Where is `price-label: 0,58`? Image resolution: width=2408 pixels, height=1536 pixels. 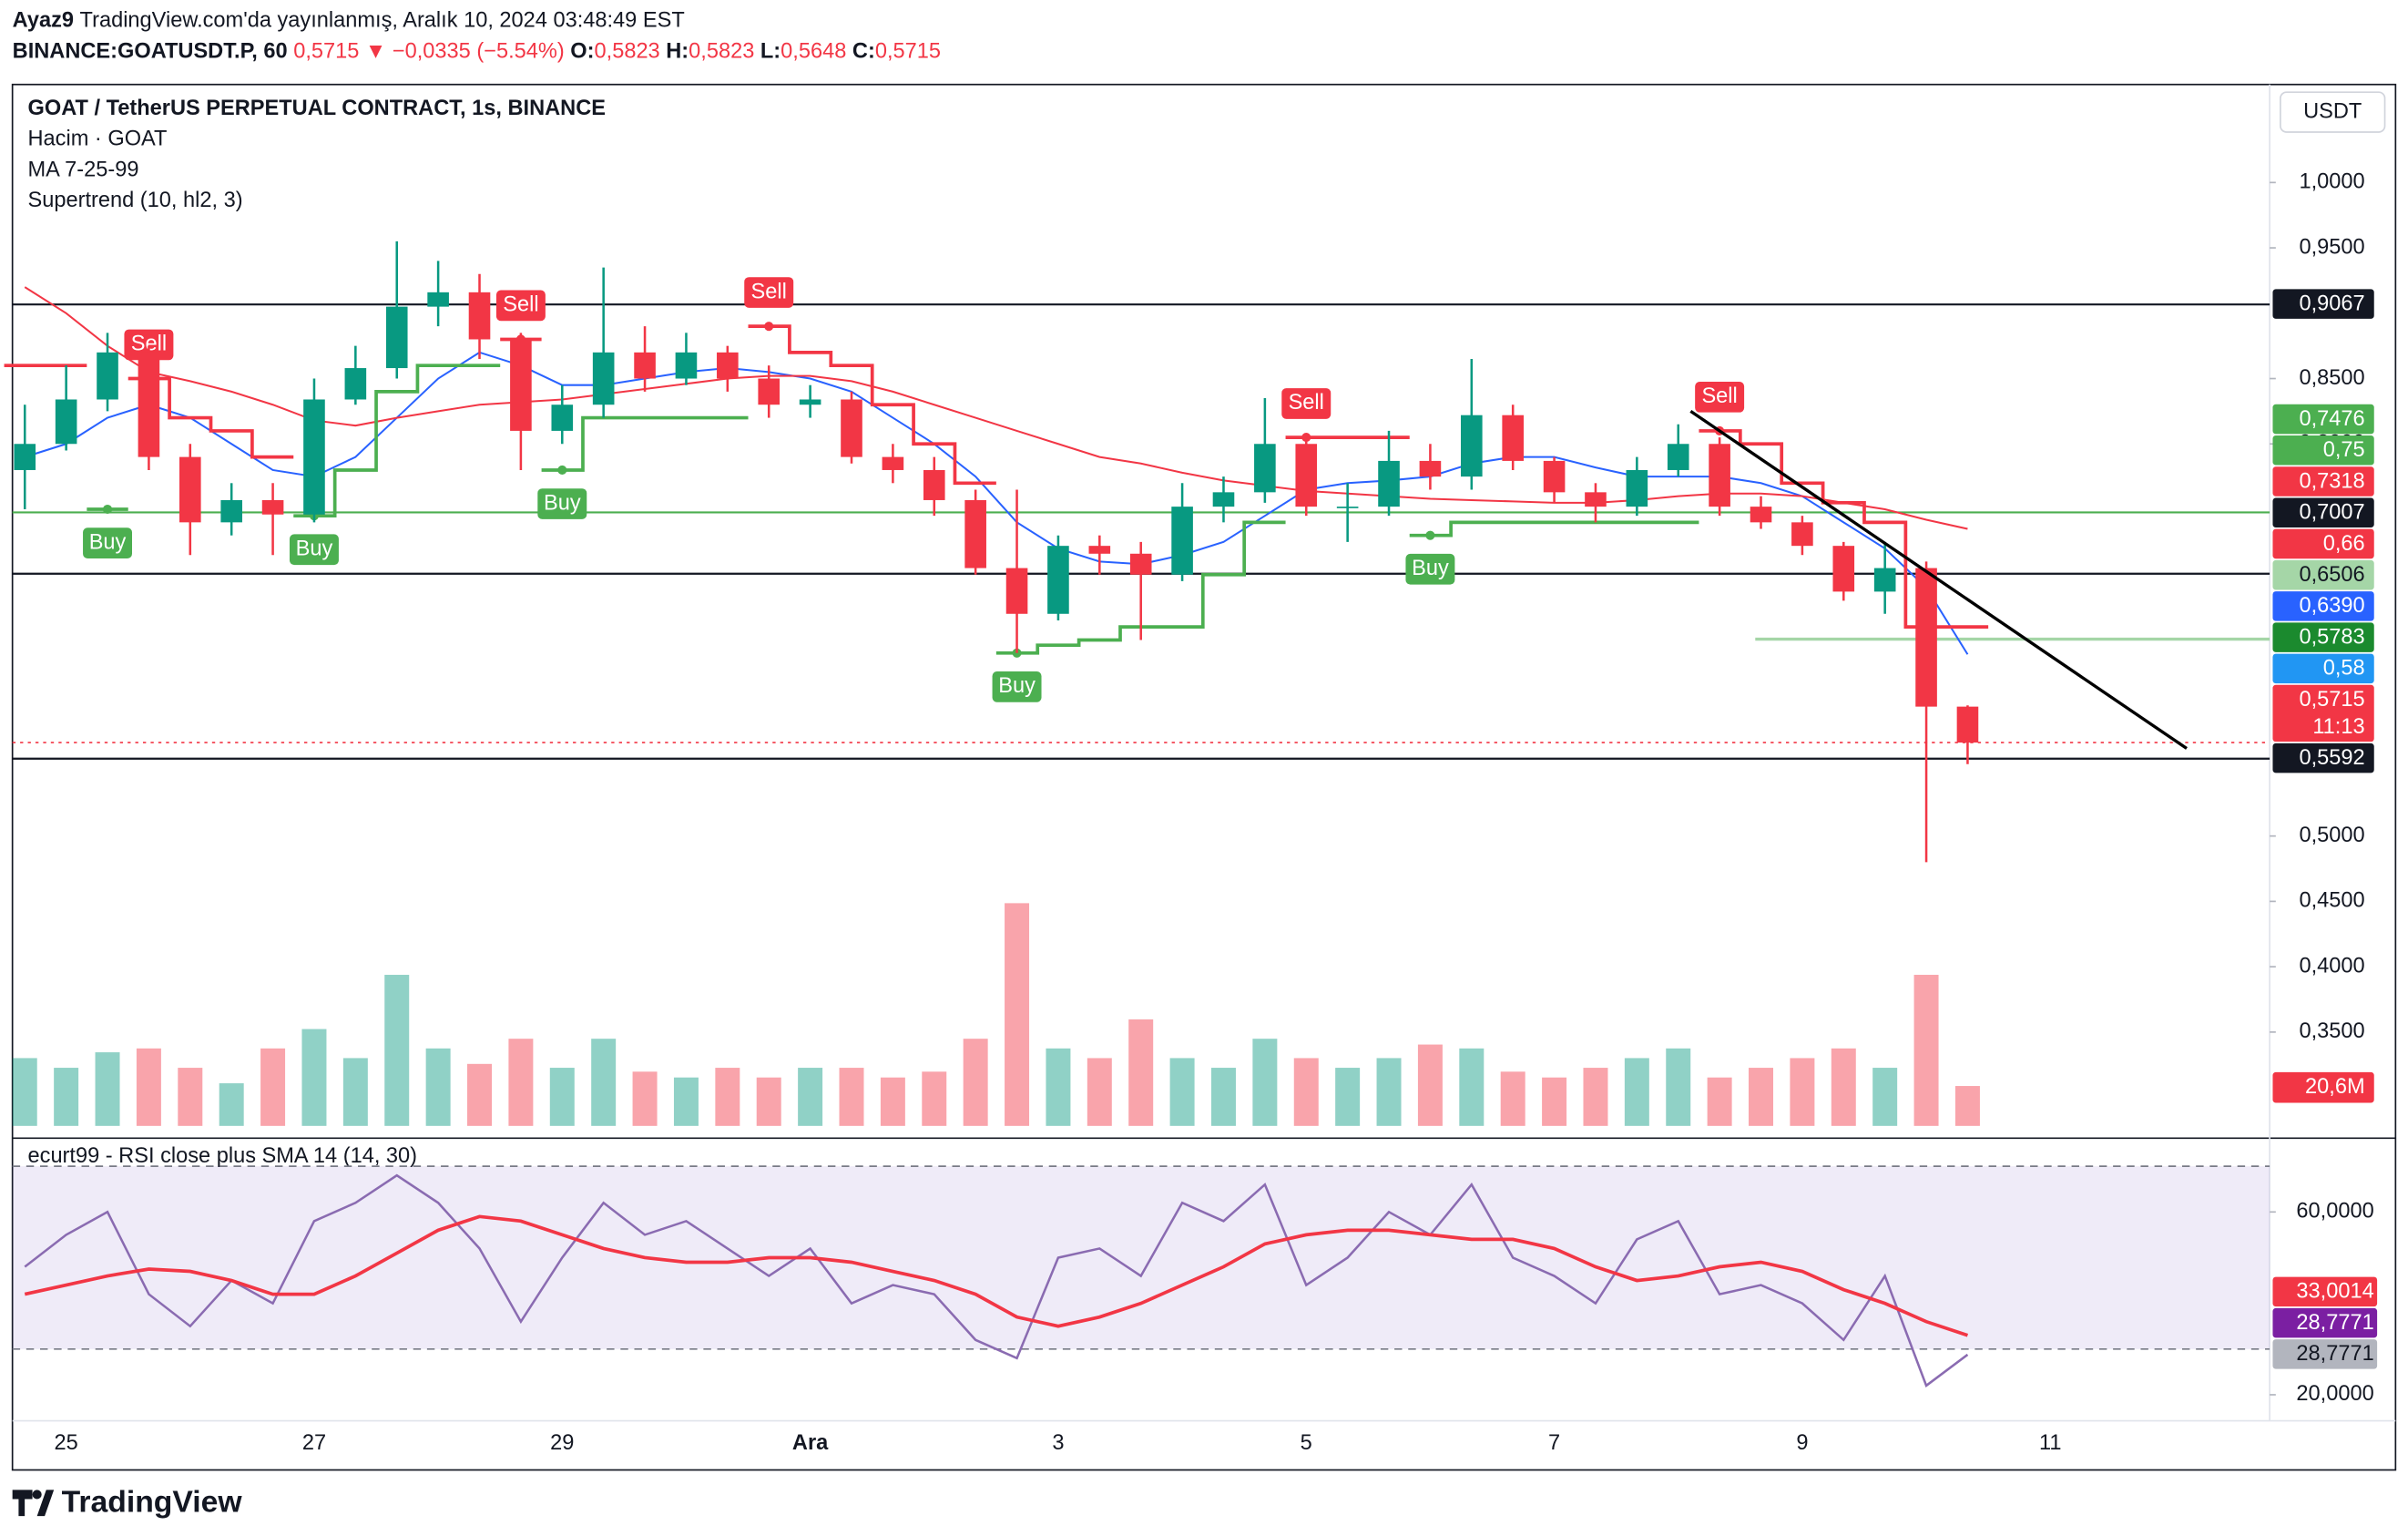 price-label: 0,58 is located at coordinates (2344, 669).